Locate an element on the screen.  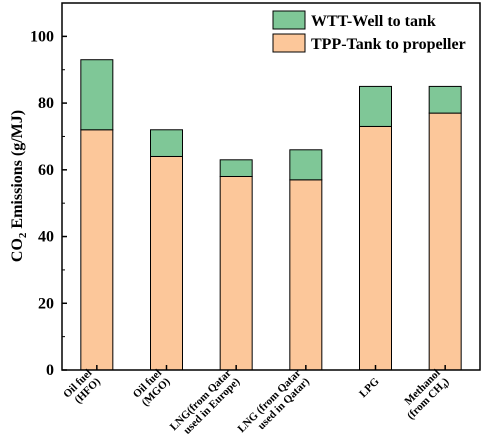
x-tick-label: LPG is located at coordinates (369, 387).